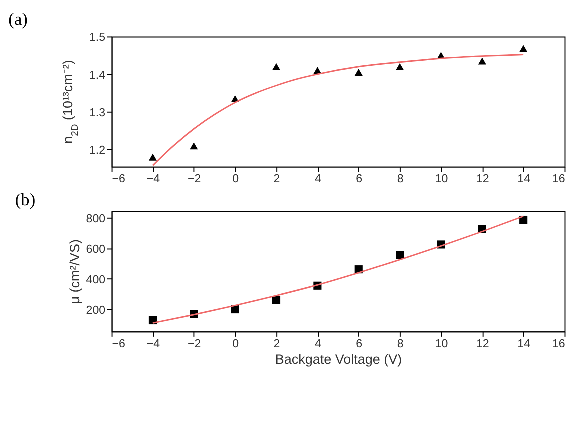 The width and height of the screenshot is (585, 423). What do you see at coordinates (97, 113) in the screenshot?
I see `y-tick-label: 1.3` at bounding box center [97, 113].